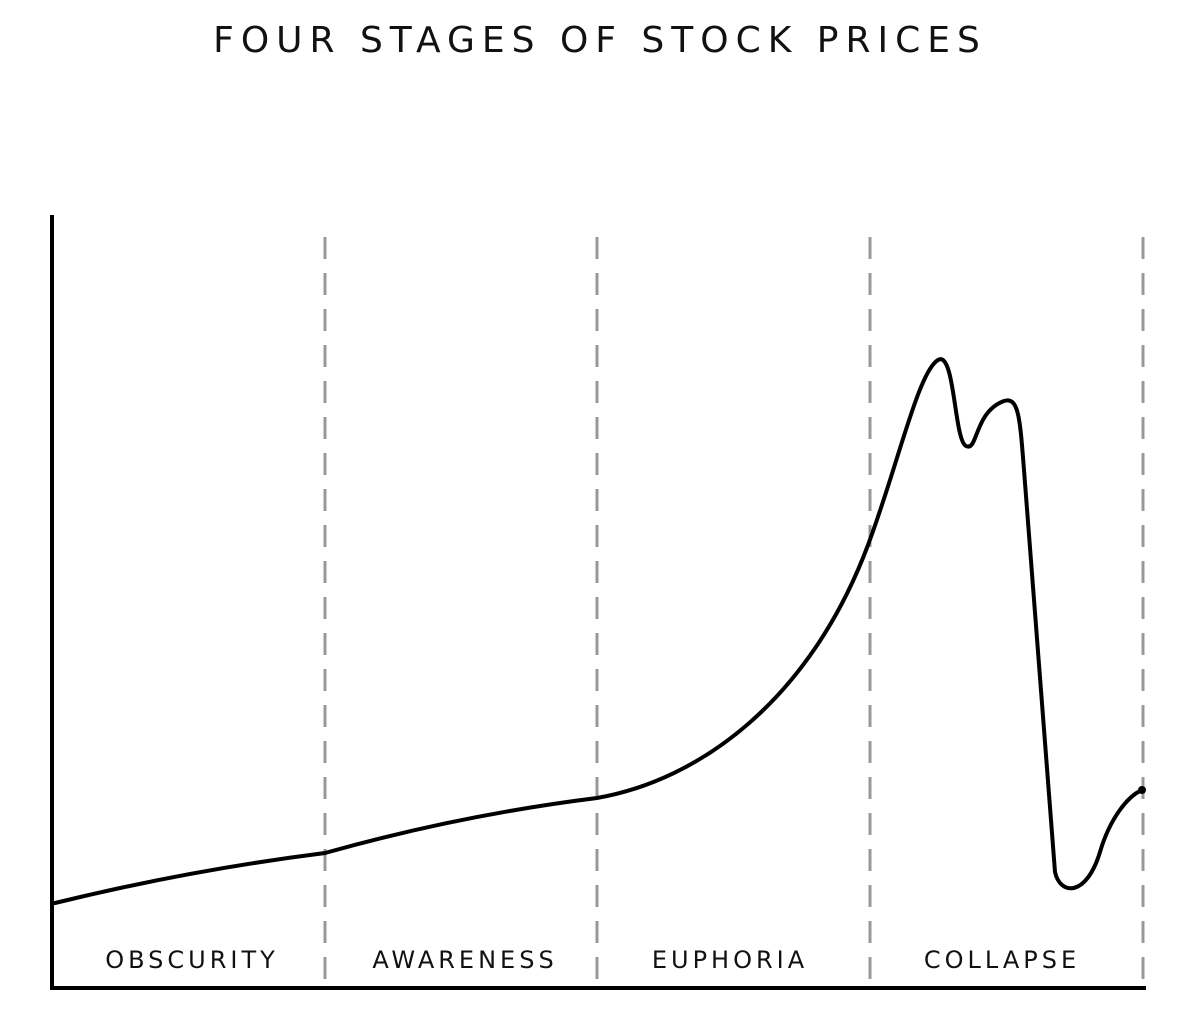  Describe the element at coordinates (192, 960) in the screenshot. I see `stage-label: OBSCURITY` at that location.